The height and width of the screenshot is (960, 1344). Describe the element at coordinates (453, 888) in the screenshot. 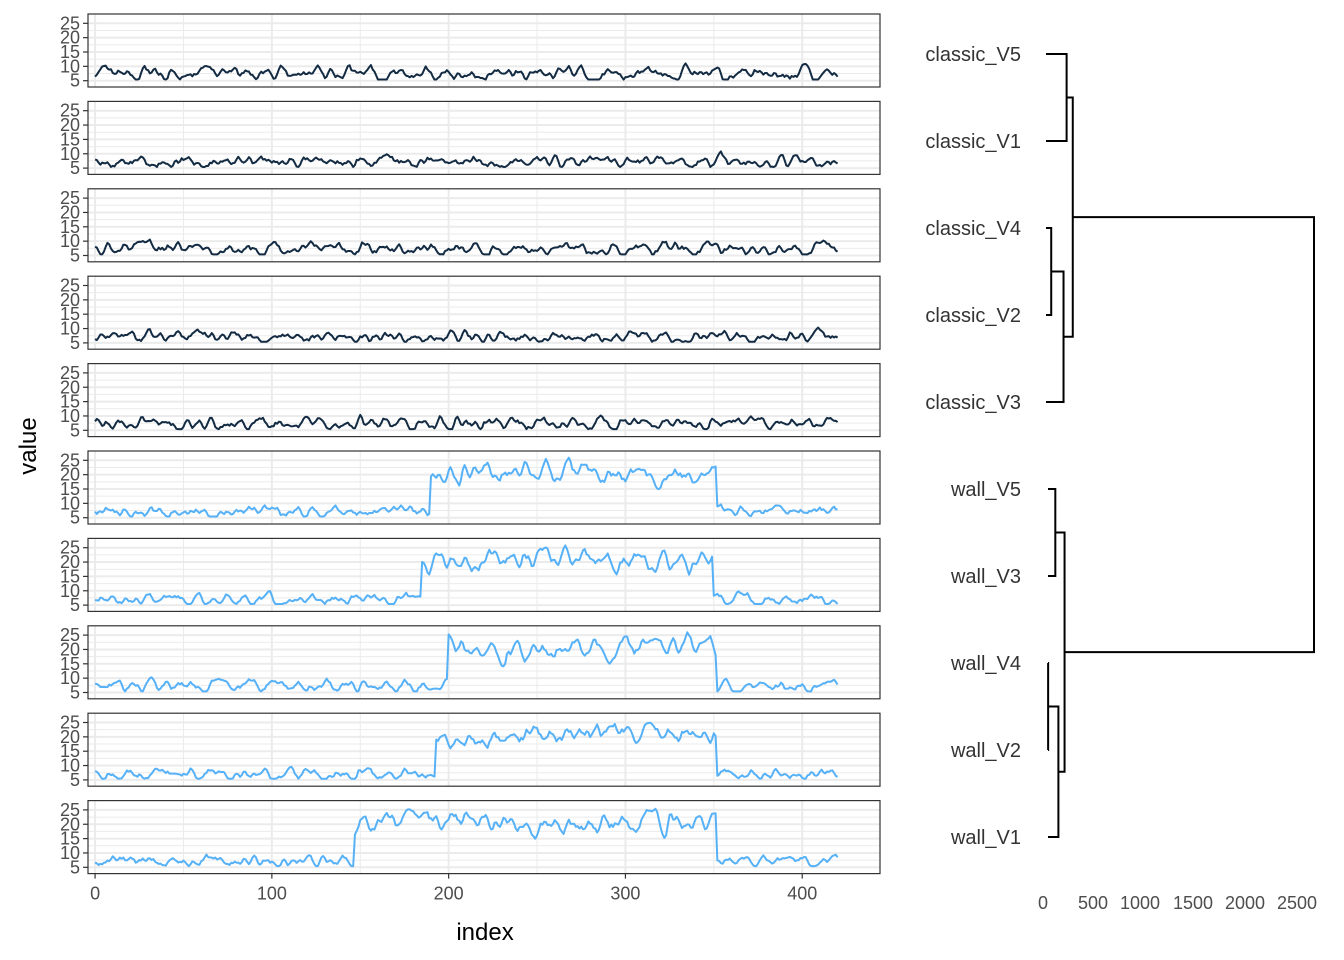

I see `x-axis: 0 100 200 300 400` at that location.